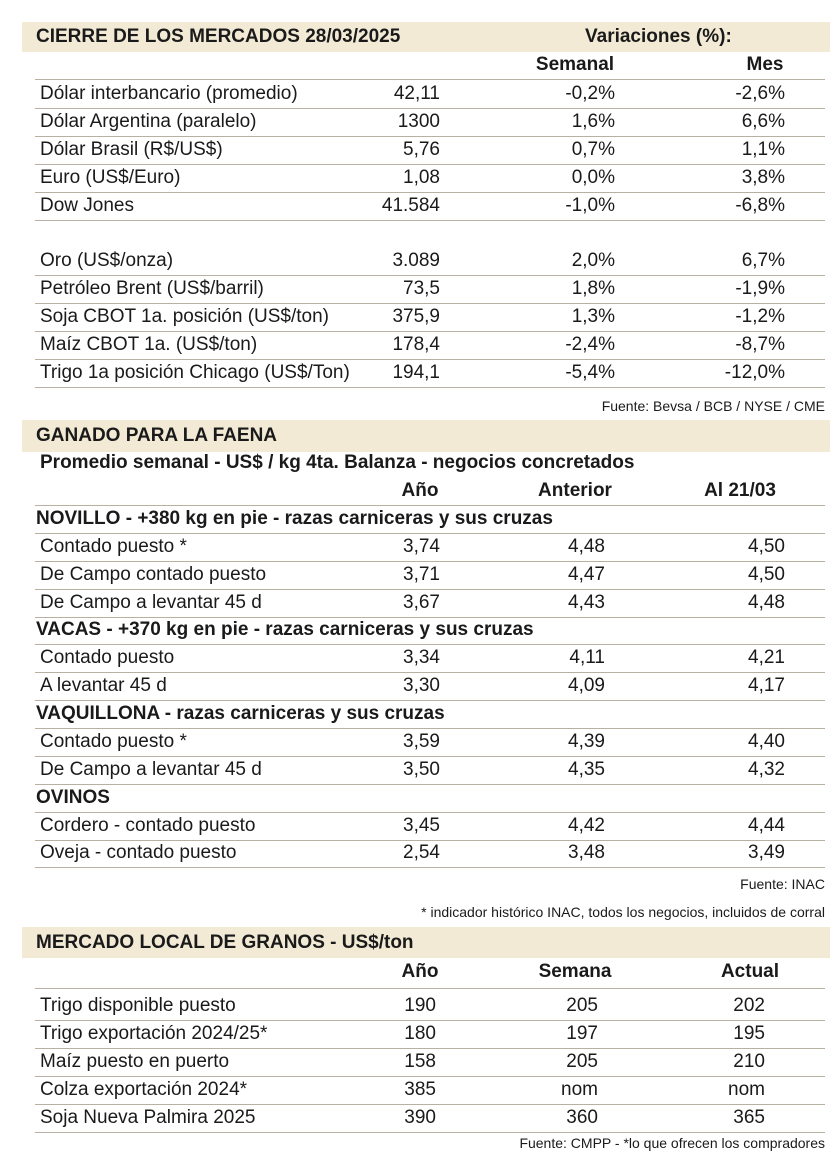  Describe the element at coordinates (225, 942) in the screenshot. I see `section-title: MERCADO LOCAL DE GRANOS - US$/ton` at that location.